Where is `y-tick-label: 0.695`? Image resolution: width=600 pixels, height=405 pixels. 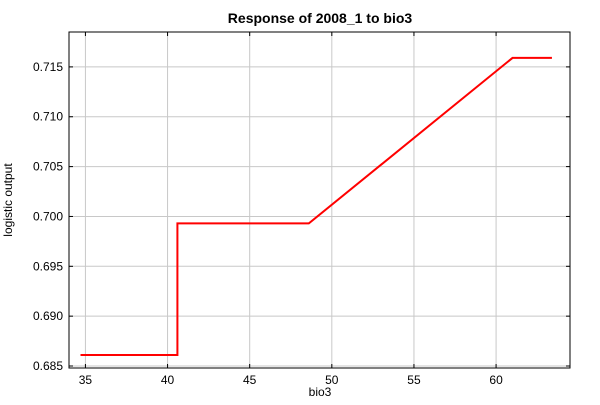
y-tick-label: 0.695 is located at coordinates (48, 266).